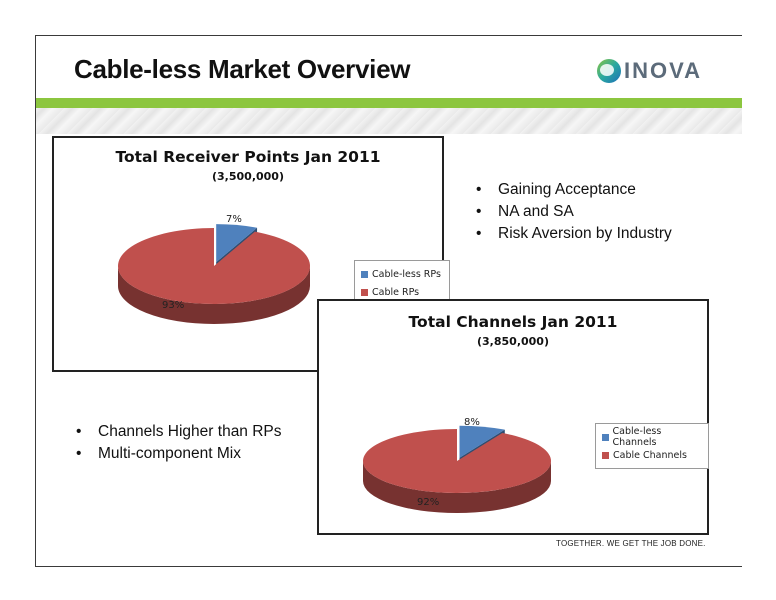 The image size is (776, 600). Describe the element at coordinates (513, 322) in the screenshot. I see `chart-title: Total Channels Jan 2011` at that location.